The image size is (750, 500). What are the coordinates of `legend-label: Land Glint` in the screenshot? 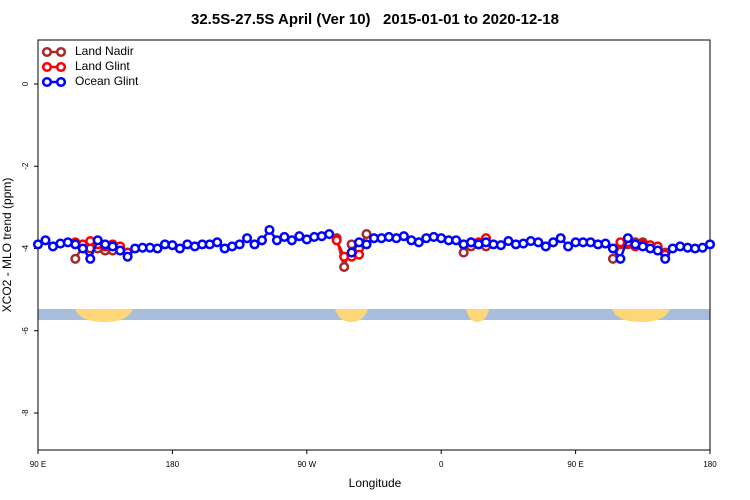 It's located at (102, 66).